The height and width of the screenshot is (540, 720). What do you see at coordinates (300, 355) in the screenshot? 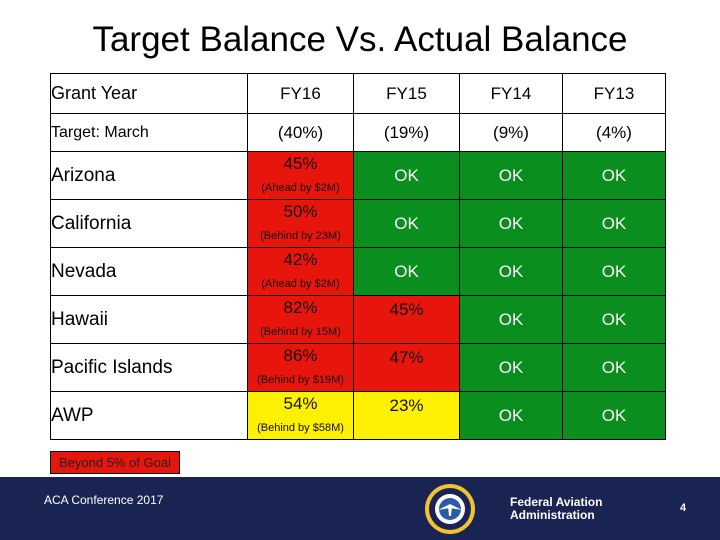
I see `fy16-percent: 86%` at bounding box center [300, 355].